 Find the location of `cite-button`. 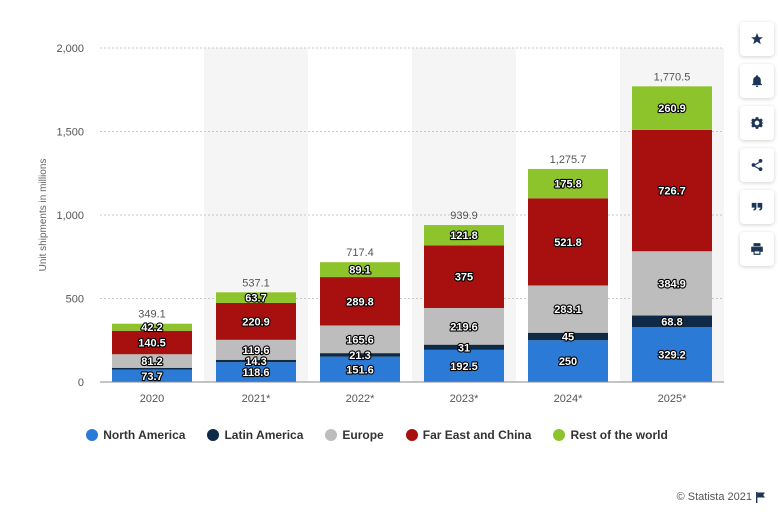

cite-button is located at coordinates (757, 207).